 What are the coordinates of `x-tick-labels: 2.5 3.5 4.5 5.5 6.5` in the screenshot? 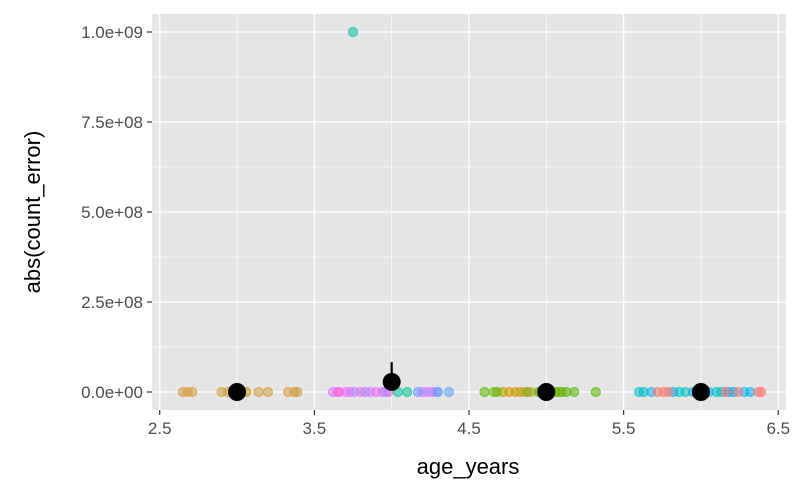 It's located at (469, 428).